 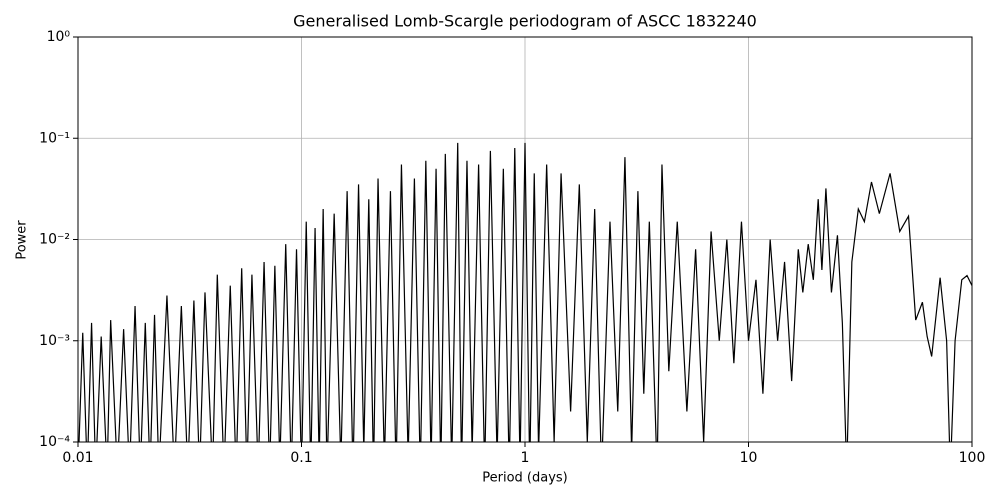 I want to click on y-tick-label: 10⁰, so click(x=59, y=37).